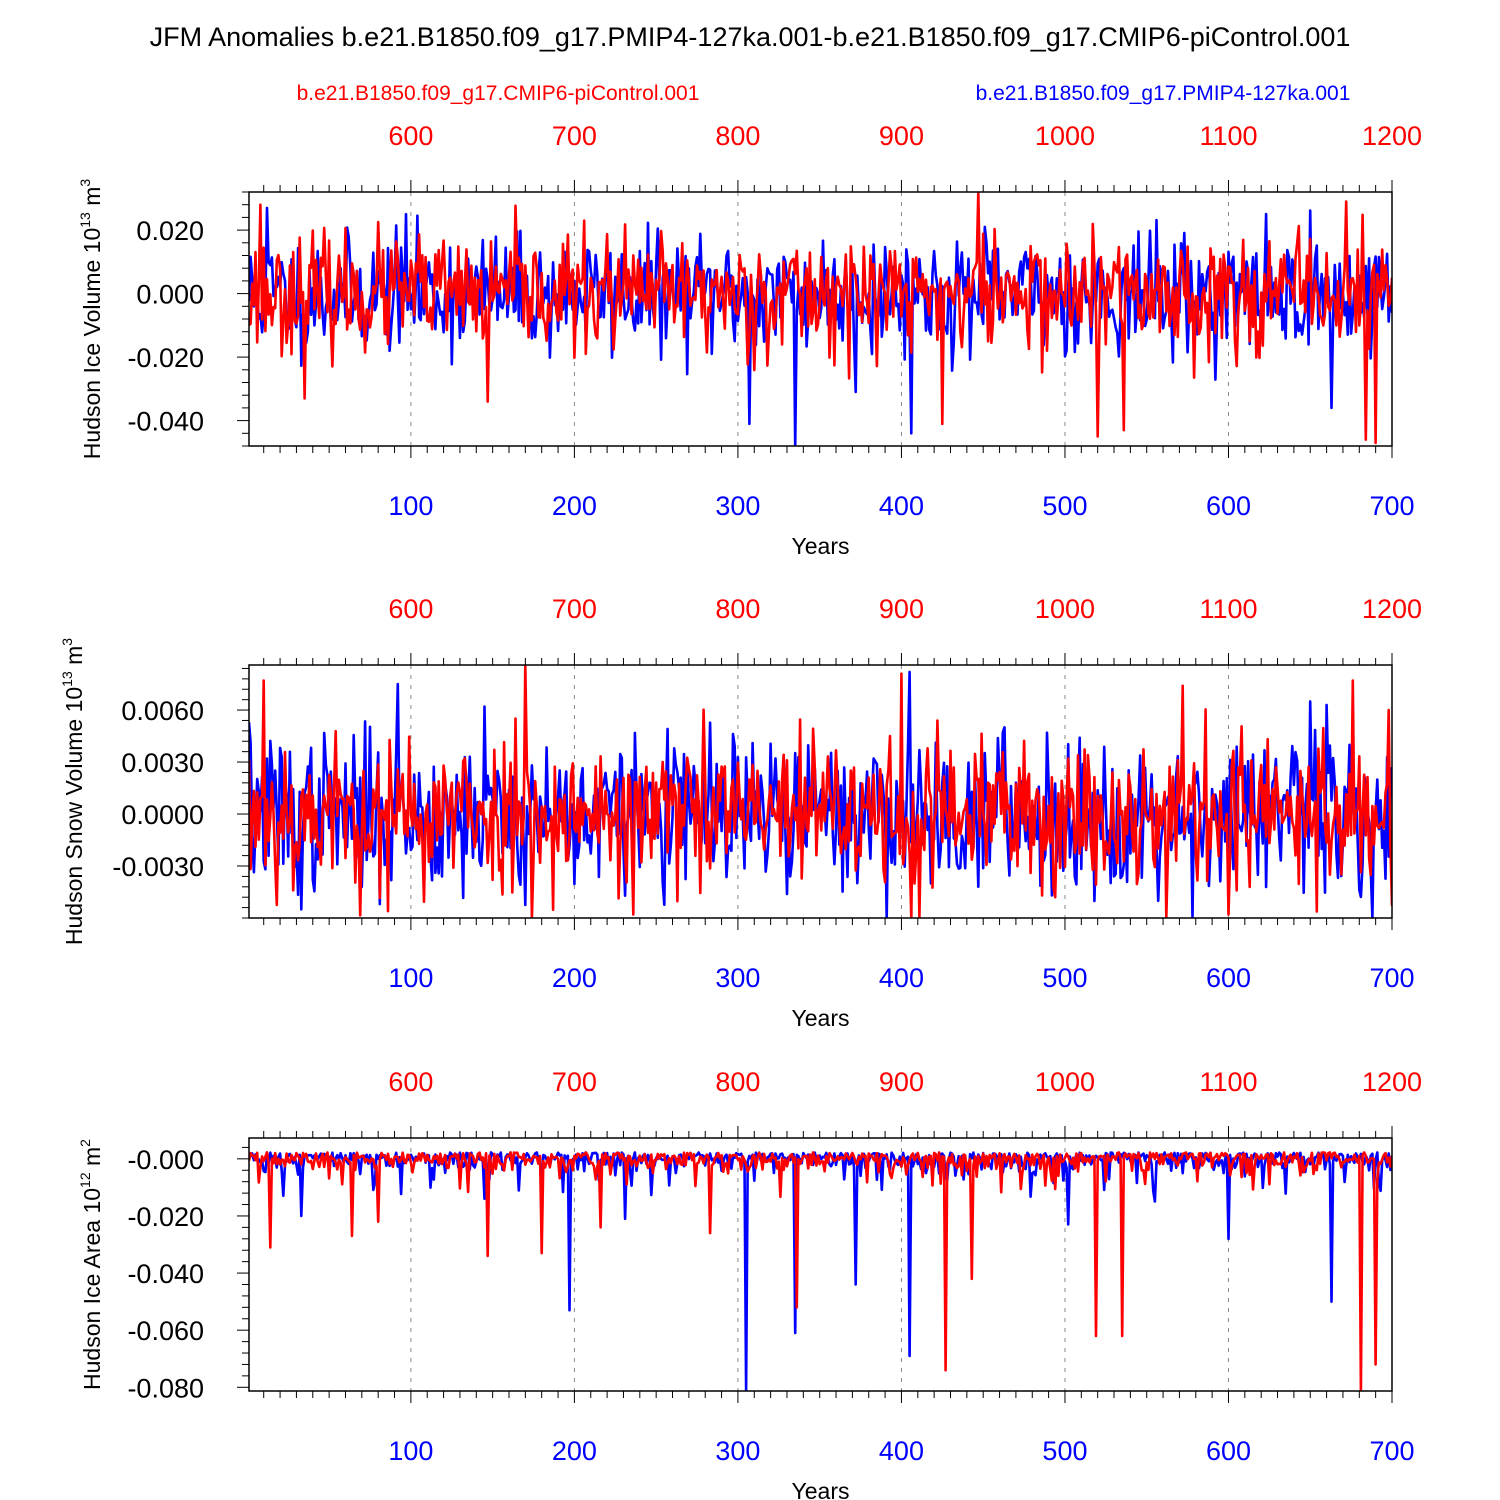 The height and width of the screenshot is (1500, 1500). What do you see at coordinates (498, 93) in the screenshot?
I see `legend-control-label: b.e21.B1850.f09_g17.CMIP6-piControl.001` at bounding box center [498, 93].